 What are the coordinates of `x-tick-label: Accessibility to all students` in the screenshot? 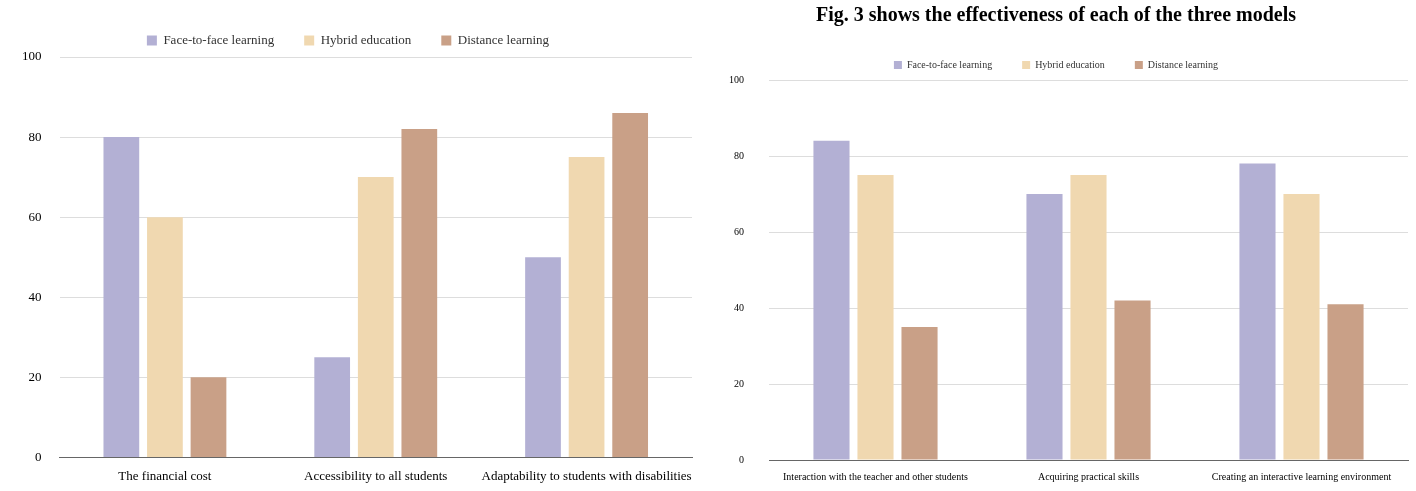 It's located at (376, 475).